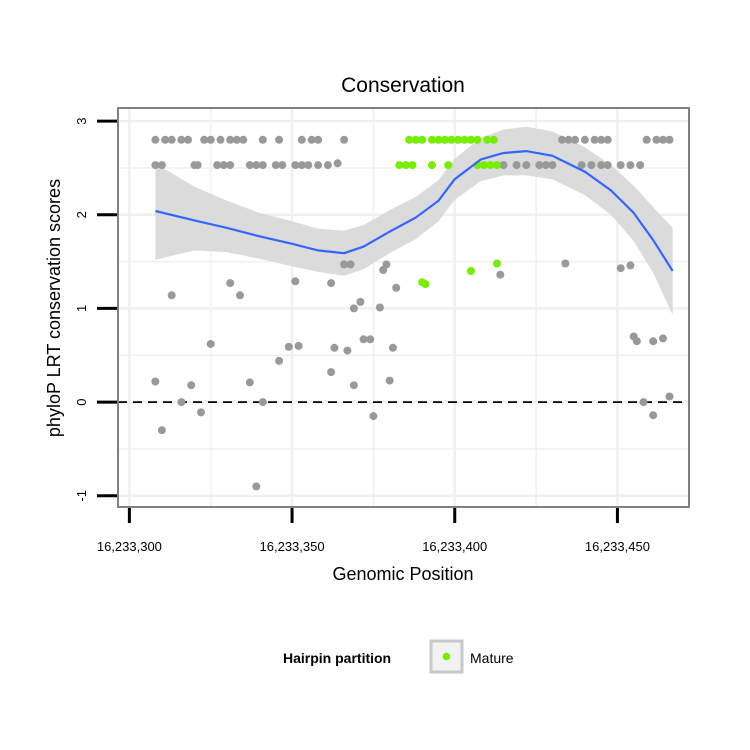 This screenshot has width=750, height=750. I want to click on legend-key-mature, so click(446, 656).